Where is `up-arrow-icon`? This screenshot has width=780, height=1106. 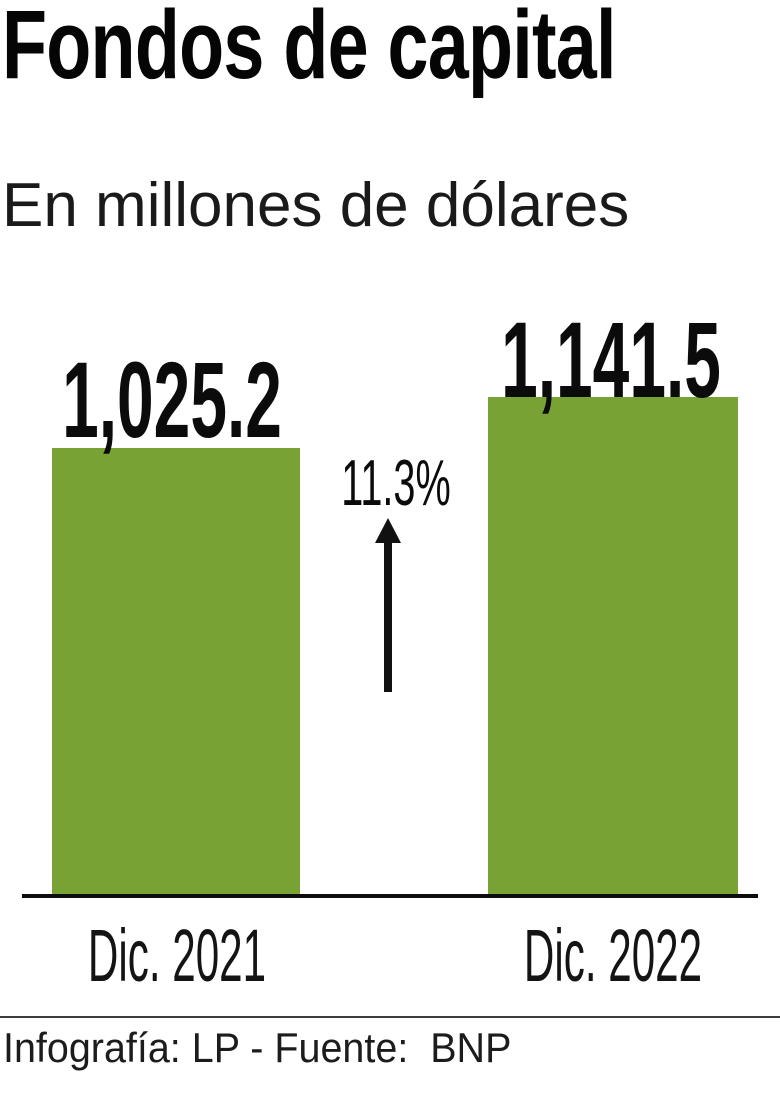 up-arrow-icon is located at coordinates (388, 605).